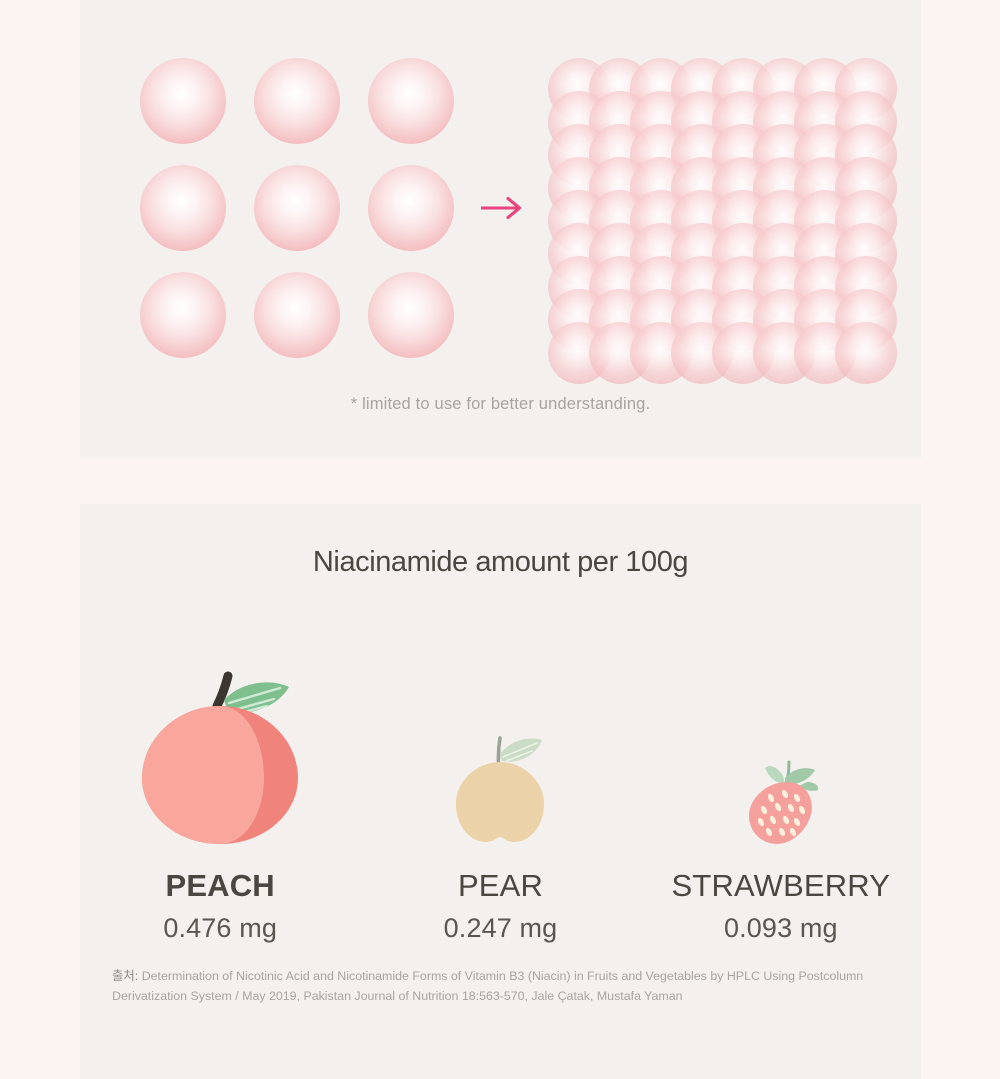 The height and width of the screenshot is (1079, 1000). I want to click on fruit-name: PEAR, so click(500, 885).